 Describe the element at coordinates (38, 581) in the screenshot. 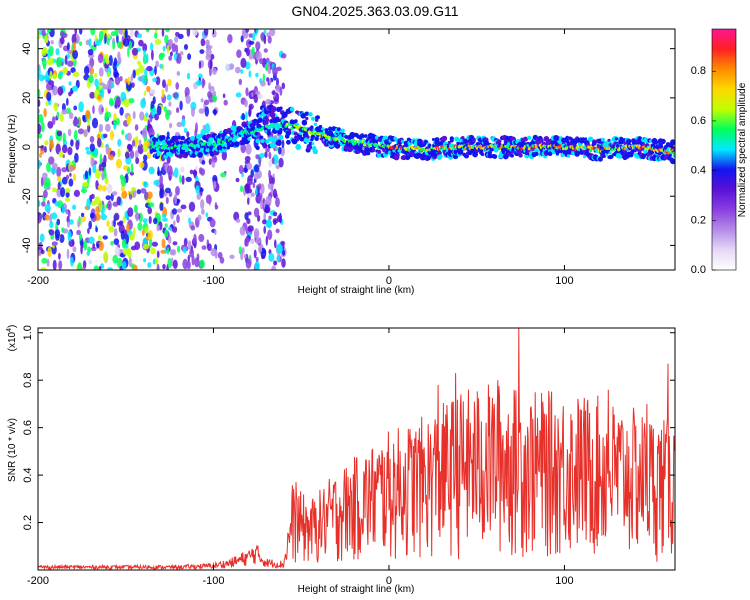

I see `snr-x-tick-label: -200` at that location.